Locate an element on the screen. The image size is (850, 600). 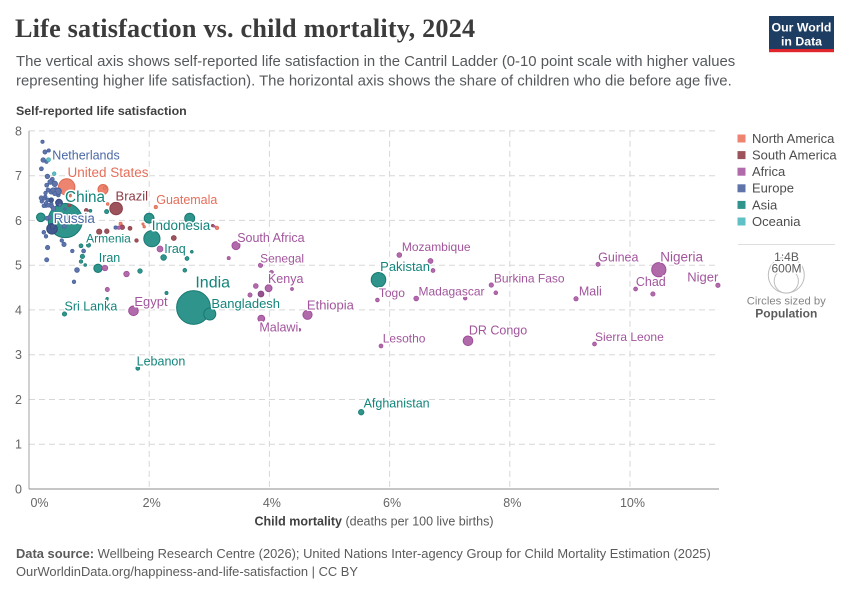
svg-text: Asia is located at coordinates (765, 204).